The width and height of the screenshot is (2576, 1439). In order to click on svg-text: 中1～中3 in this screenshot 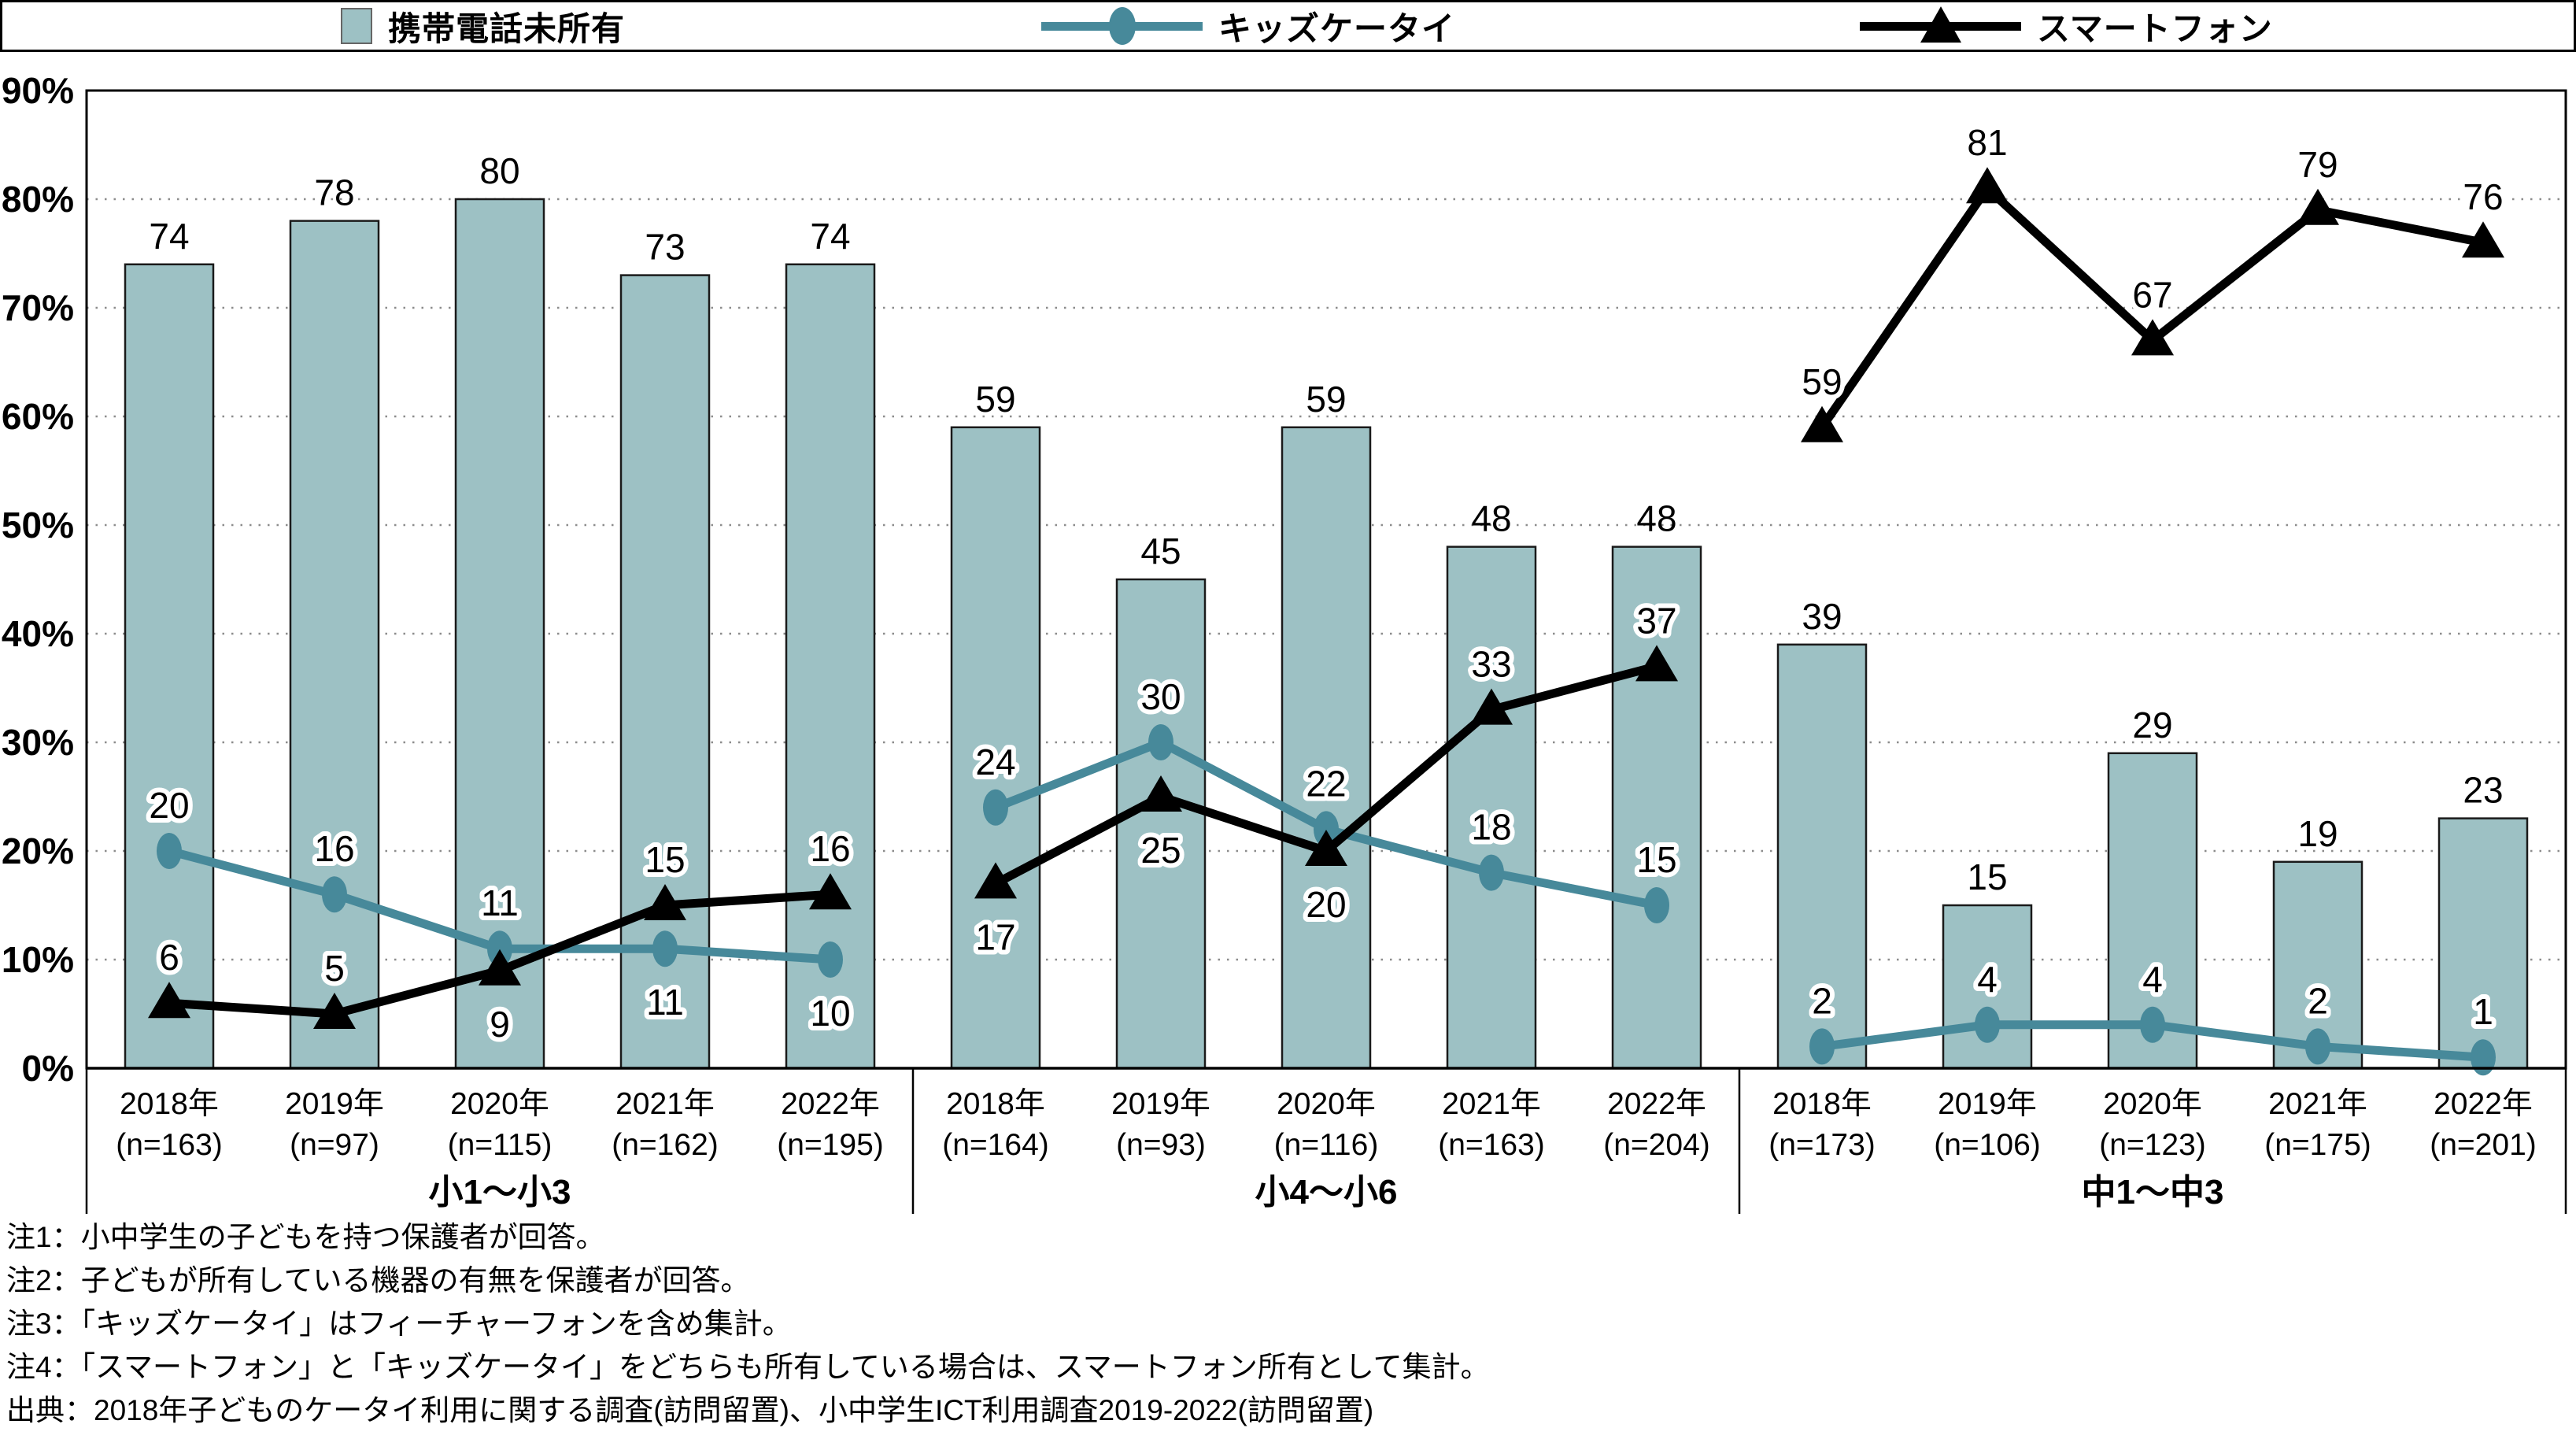, I will do `click(2153, 1192)`.